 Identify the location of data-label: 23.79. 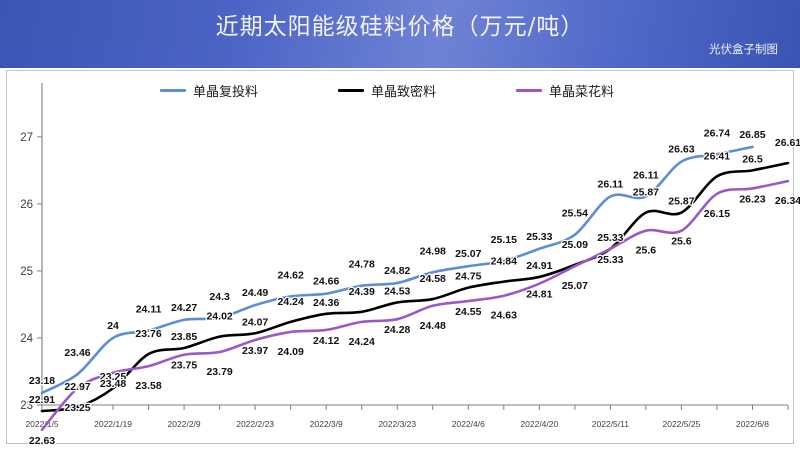
(219, 372).